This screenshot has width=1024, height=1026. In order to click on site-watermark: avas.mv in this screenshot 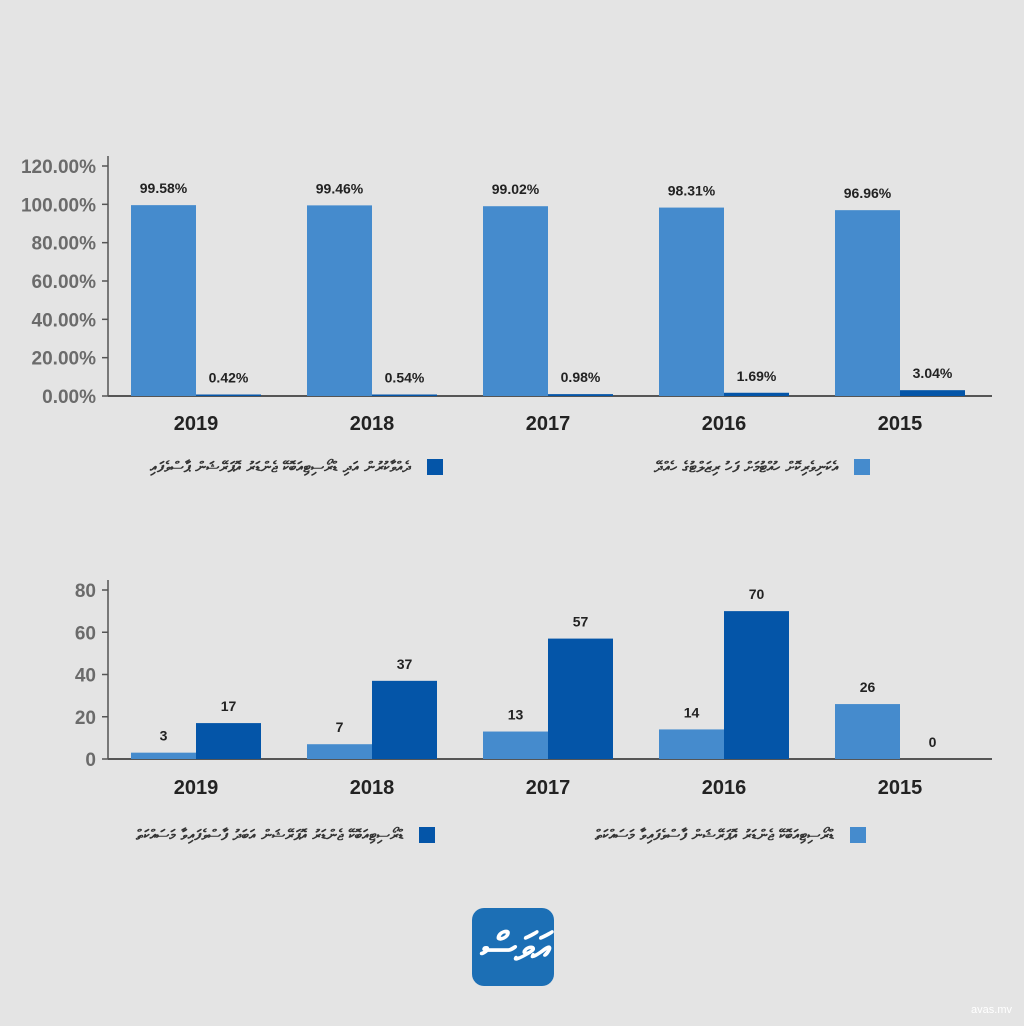, I will do `click(991, 1010)`.